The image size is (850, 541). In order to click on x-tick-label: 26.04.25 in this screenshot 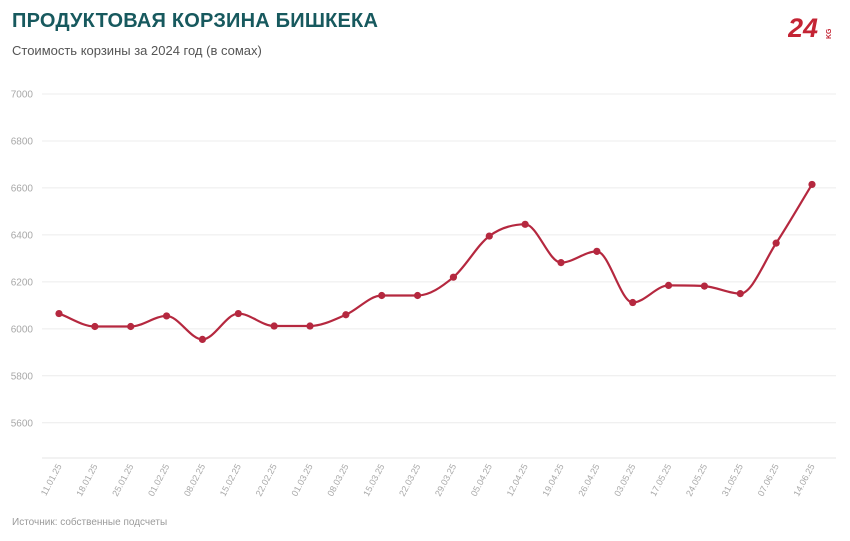, I will do `click(588, 480)`.